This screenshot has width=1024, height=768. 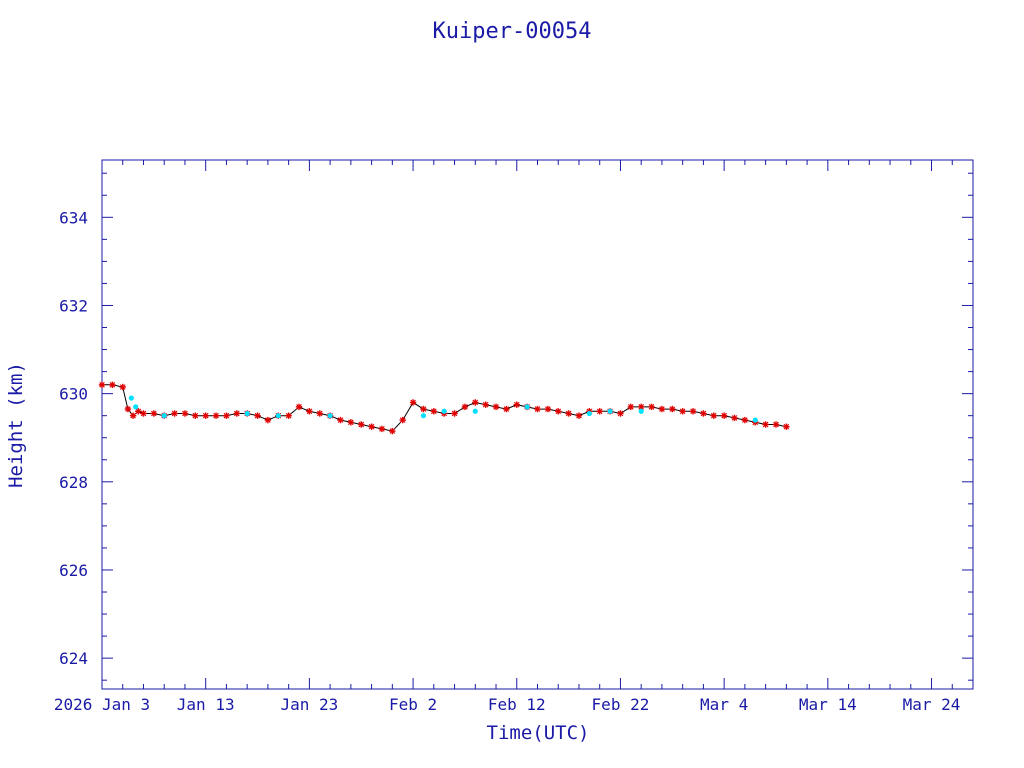 What do you see at coordinates (73, 482) in the screenshot?
I see `y-tick-label: 628` at bounding box center [73, 482].